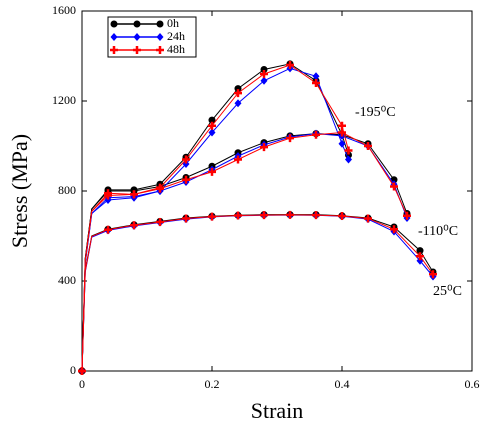 This screenshot has height=431, width=492. Describe the element at coordinates (447, 291) in the screenshot. I see `annotation: 25⁰C` at that location.